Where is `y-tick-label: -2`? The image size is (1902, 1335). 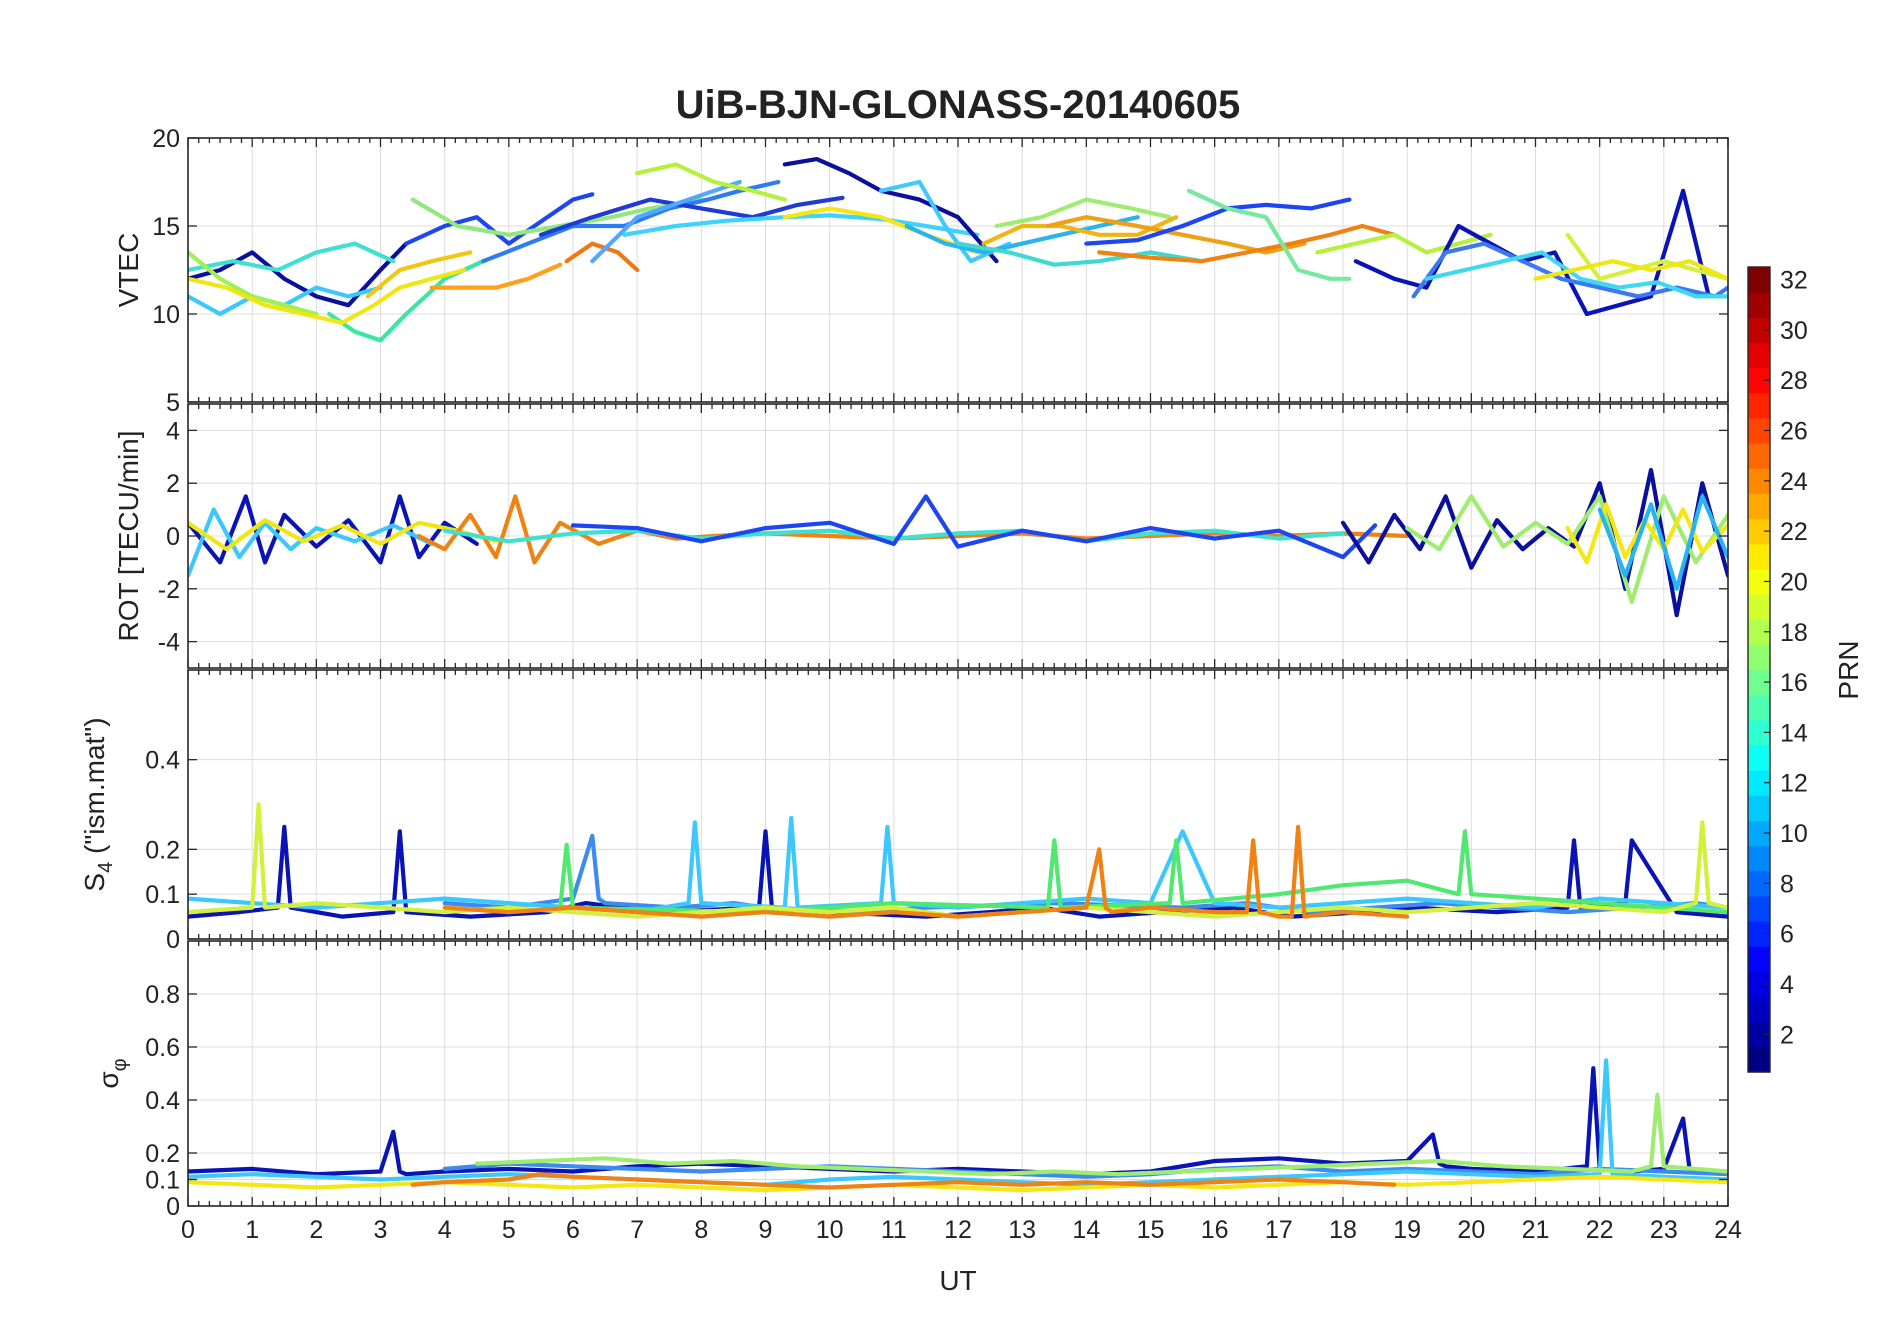 y-tick-label: -2 is located at coordinates (169, 590).